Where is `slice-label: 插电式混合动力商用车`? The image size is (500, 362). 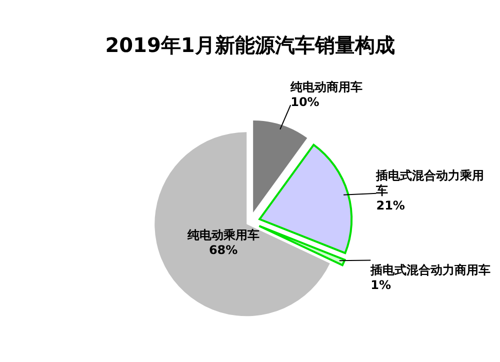
slice-label: 插电式混合动力商用车 is located at coordinates (430, 270).